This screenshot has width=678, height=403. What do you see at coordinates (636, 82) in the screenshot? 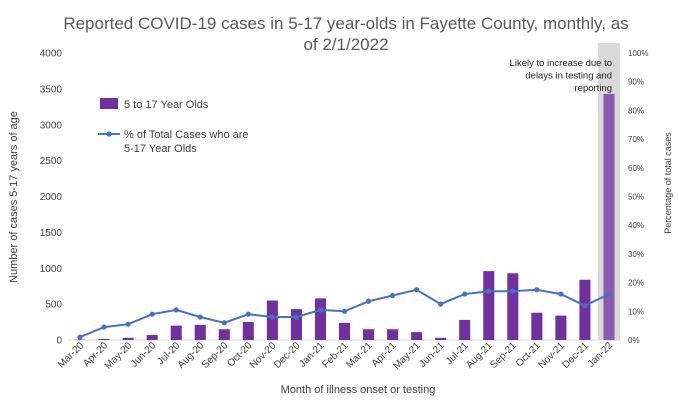
I see `y2-tick-label: 90%` at bounding box center [636, 82].